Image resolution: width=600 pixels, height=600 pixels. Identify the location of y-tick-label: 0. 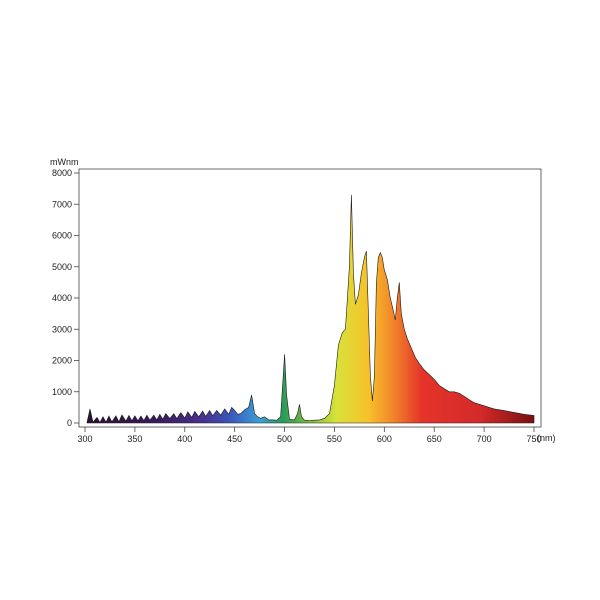
(69, 423).